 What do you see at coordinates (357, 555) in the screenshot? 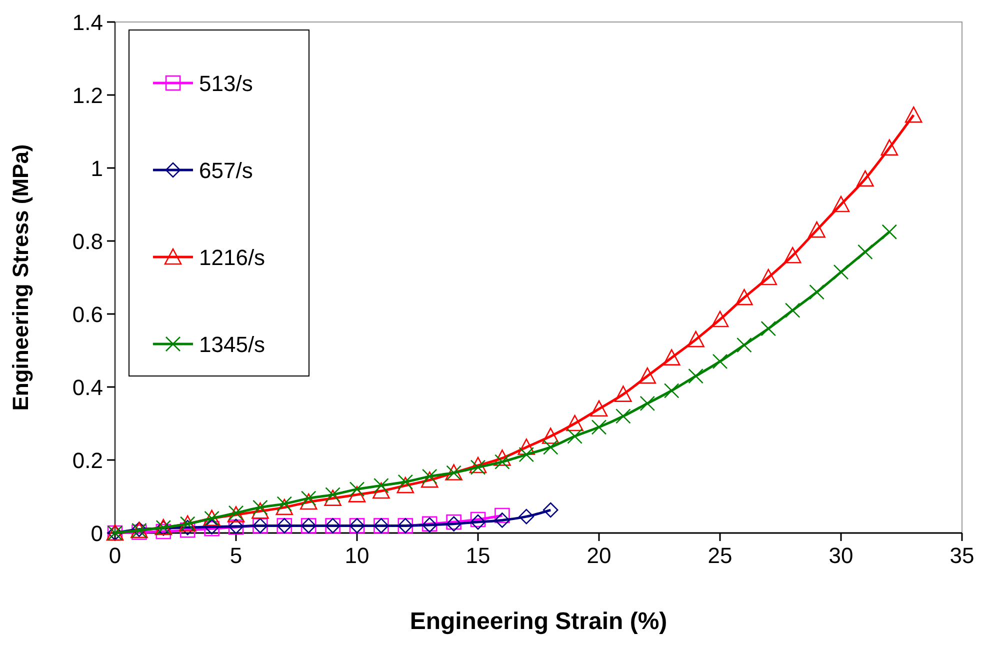
I see `x-tick-label: 10` at bounding box center [357, 555].